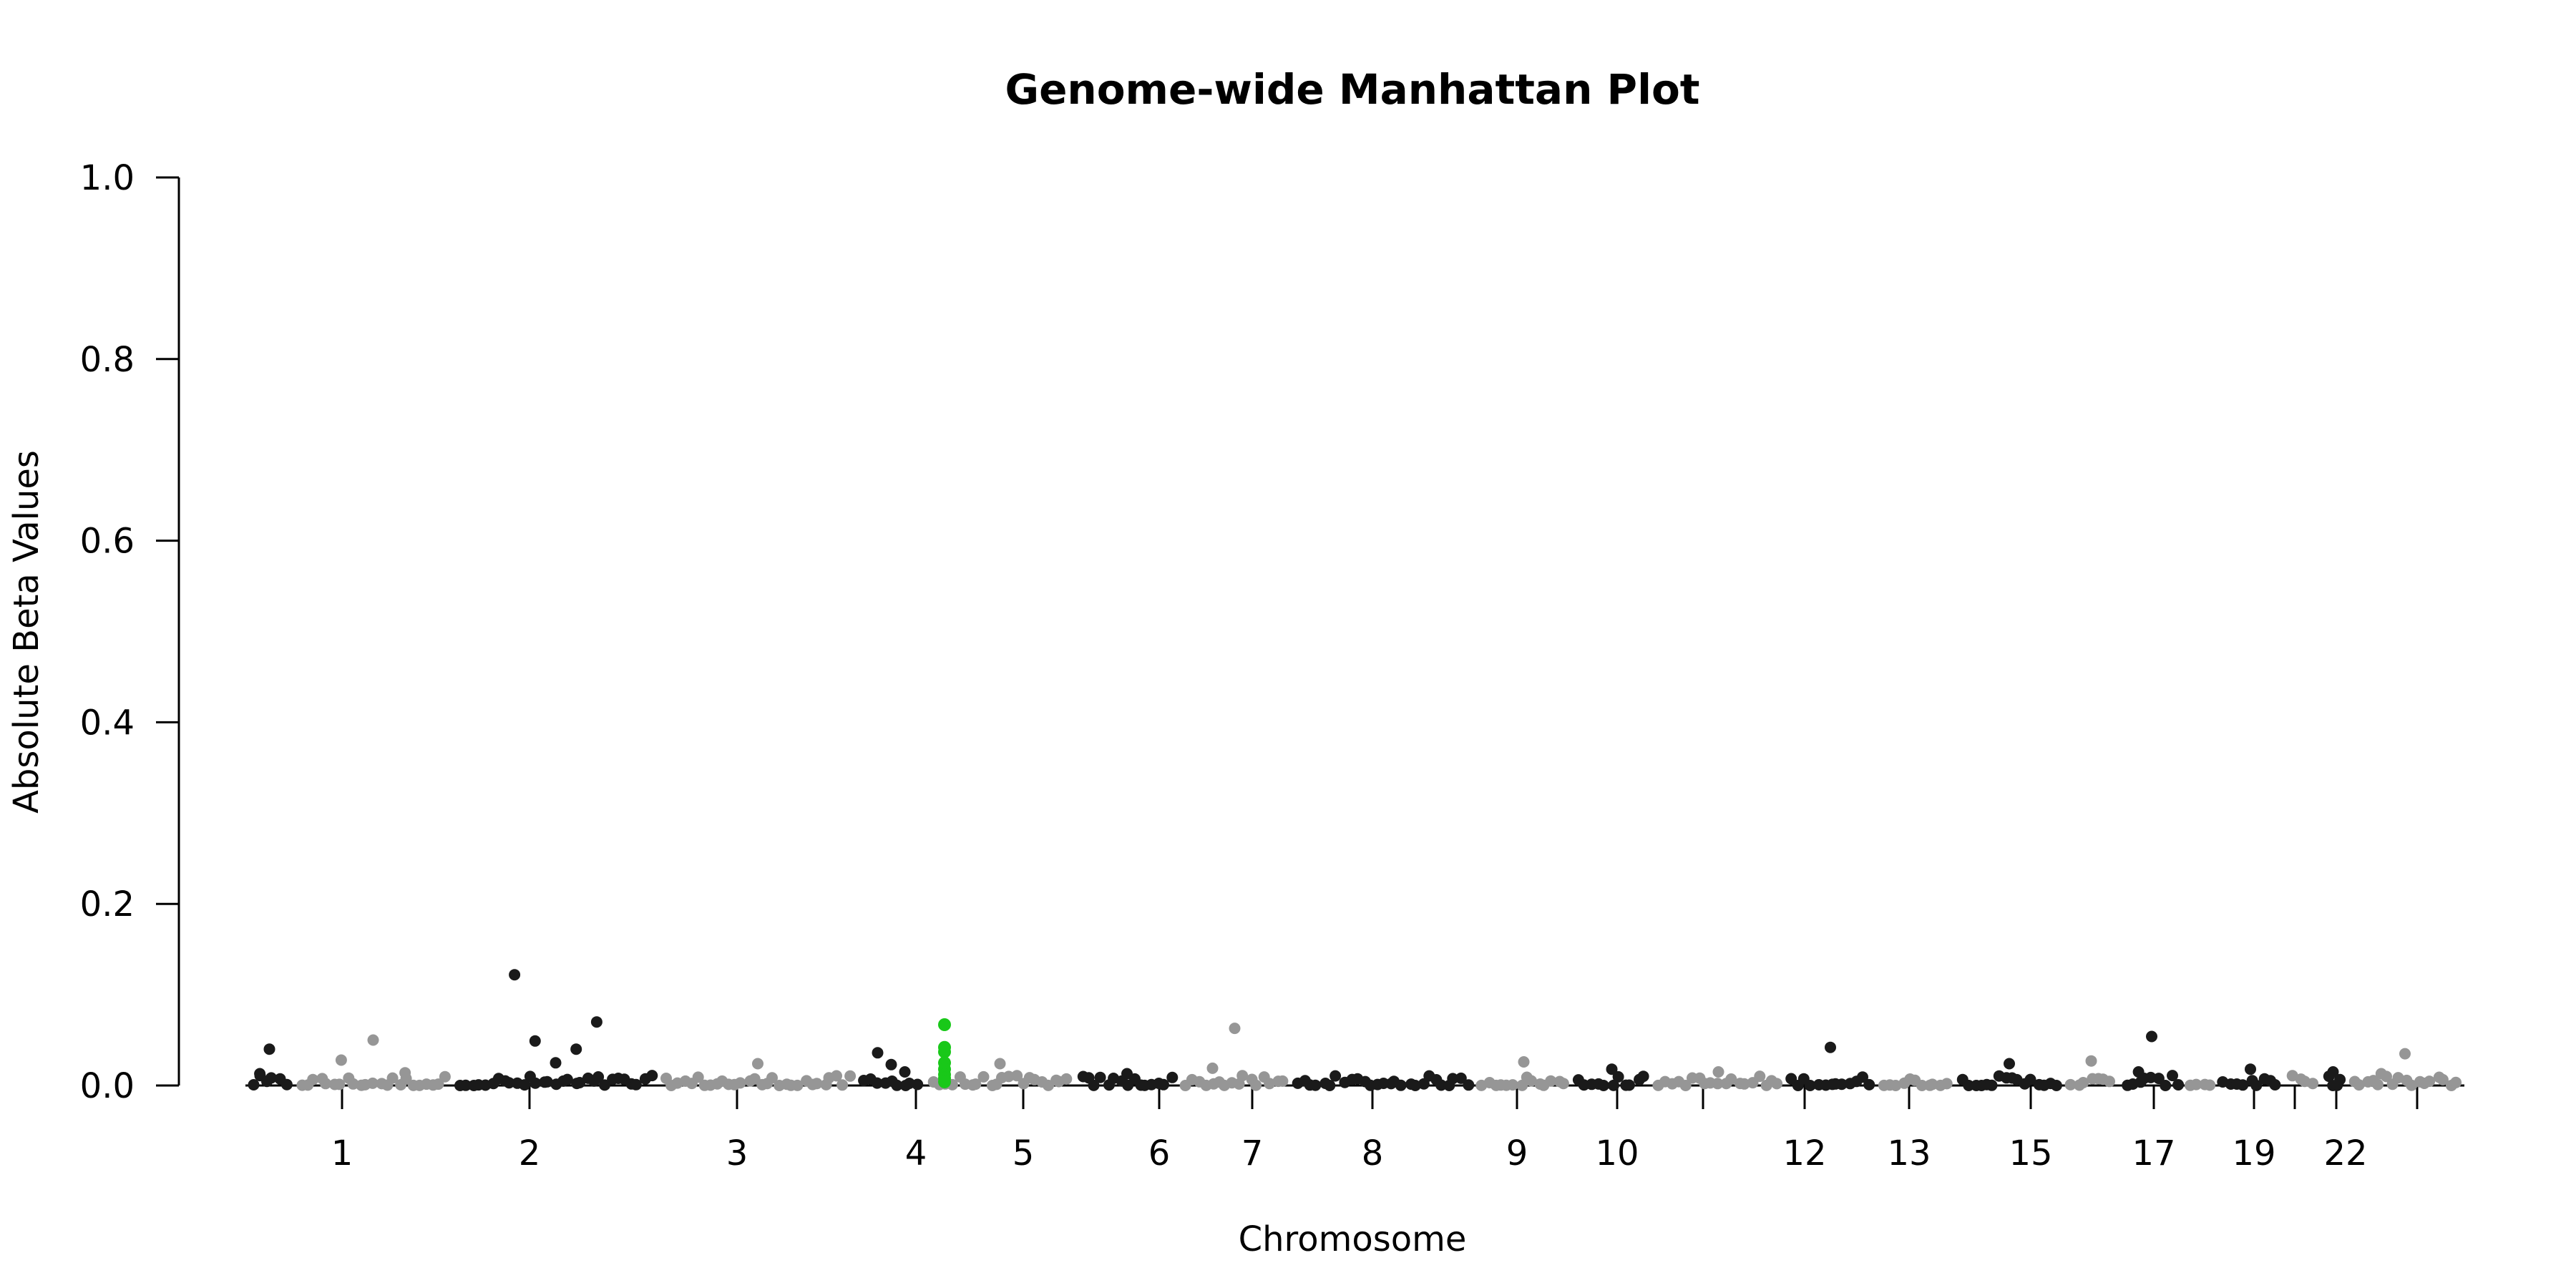 Image resolution: width=2576 pixels, height=1288 pixels. What do you see at coordinates (107, 1086) in the screenshot?
I see `y-tick-label: 0.0` at bounding box center [107, 1086].